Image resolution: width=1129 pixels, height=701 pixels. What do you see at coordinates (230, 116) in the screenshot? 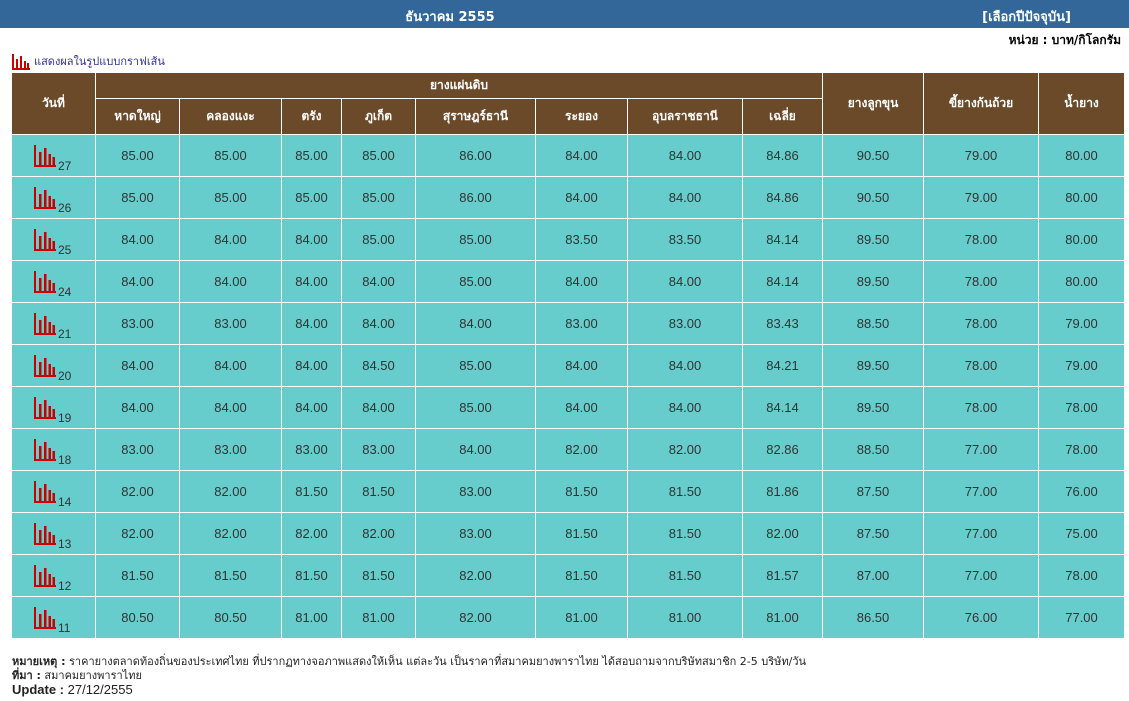
I see `col-header-khlongnae: คลองแงะ` at bounding box center [230, 116].